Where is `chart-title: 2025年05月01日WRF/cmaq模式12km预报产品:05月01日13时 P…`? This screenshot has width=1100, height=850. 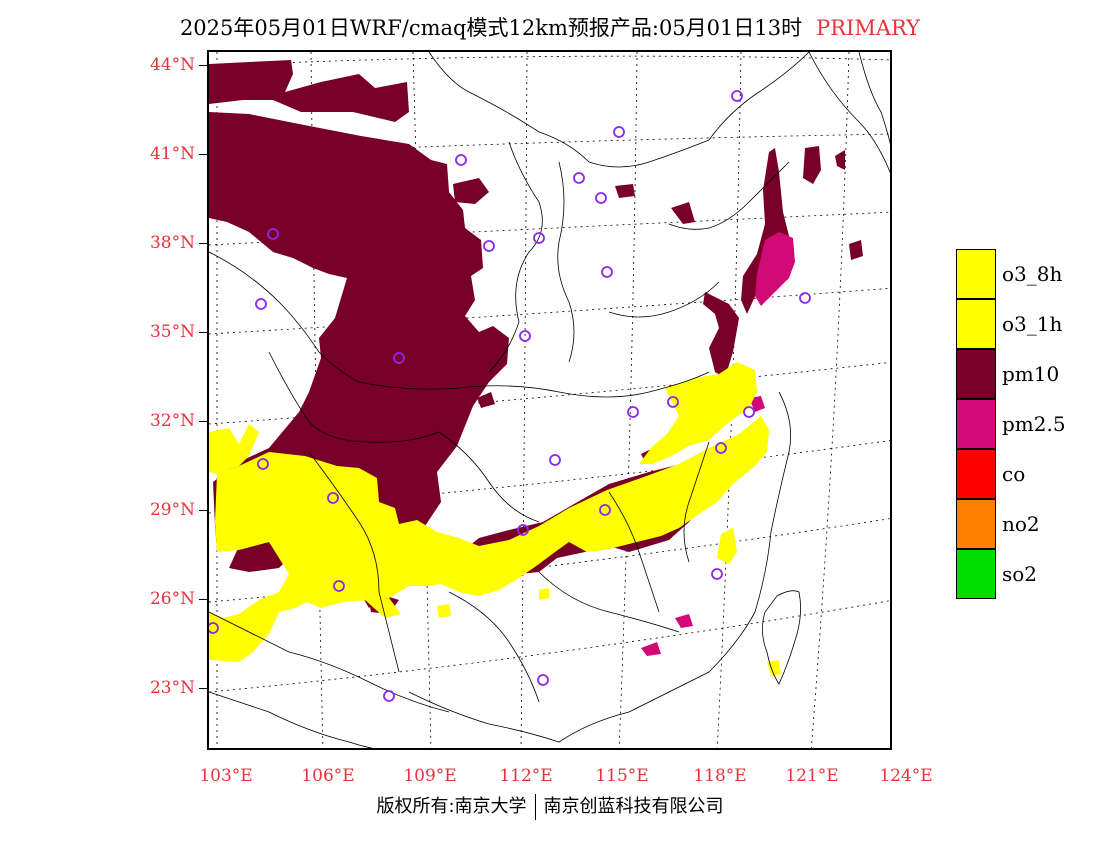 chart-title: 2025年05月01日WRF/cmaq模式12km预报产品:05月01日13时 P… is located at coordinates (550, 27).